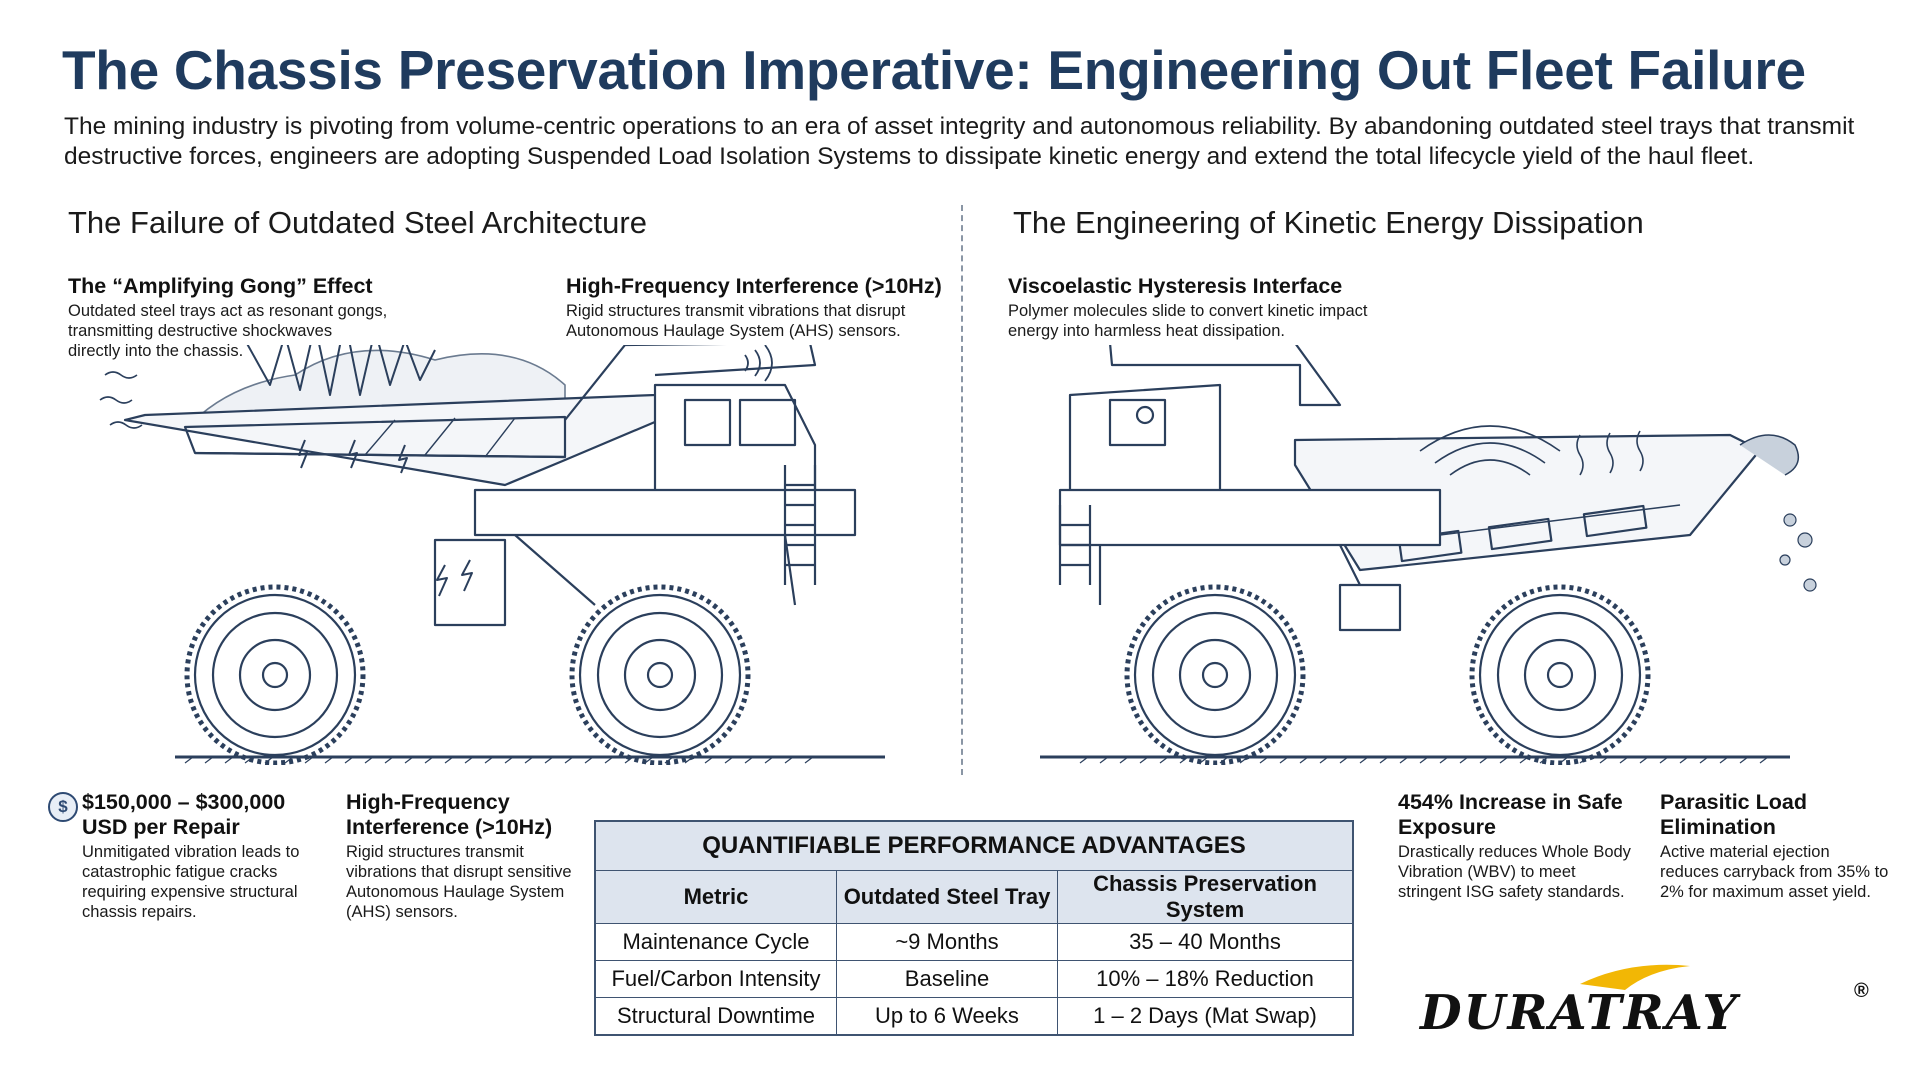 The image size is (1920, 1072). I want to click on section-divider, so click(962, 490).